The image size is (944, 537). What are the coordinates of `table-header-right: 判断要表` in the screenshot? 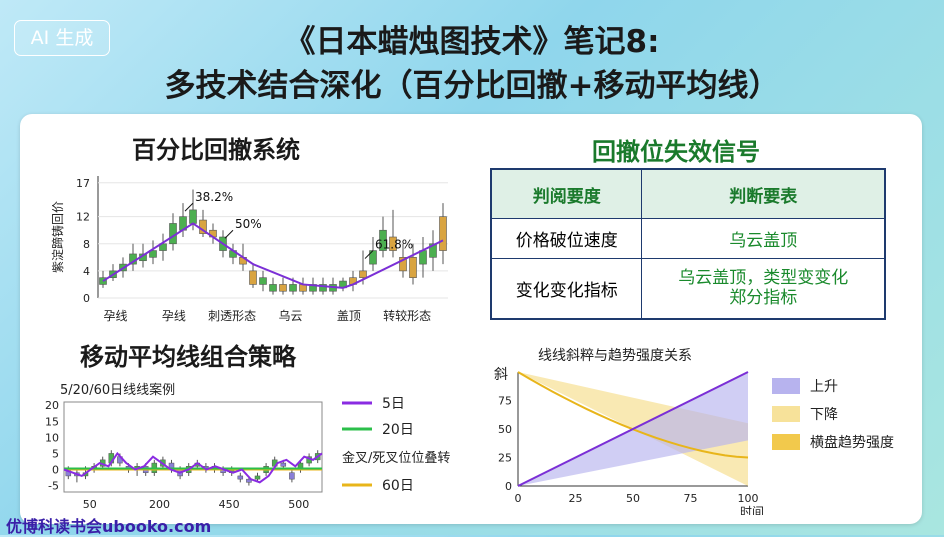 It's located at (763, 193).